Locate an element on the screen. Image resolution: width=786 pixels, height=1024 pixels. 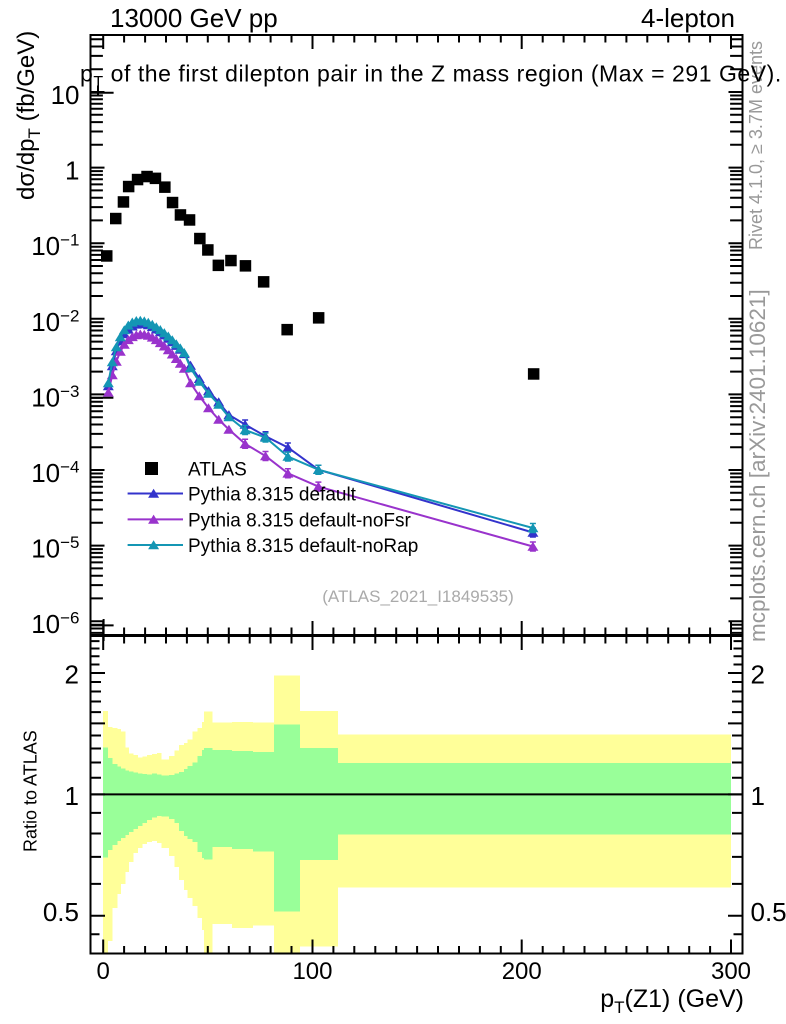
svg-text: 10⁻⁴ is located at coordinates (55, 473).